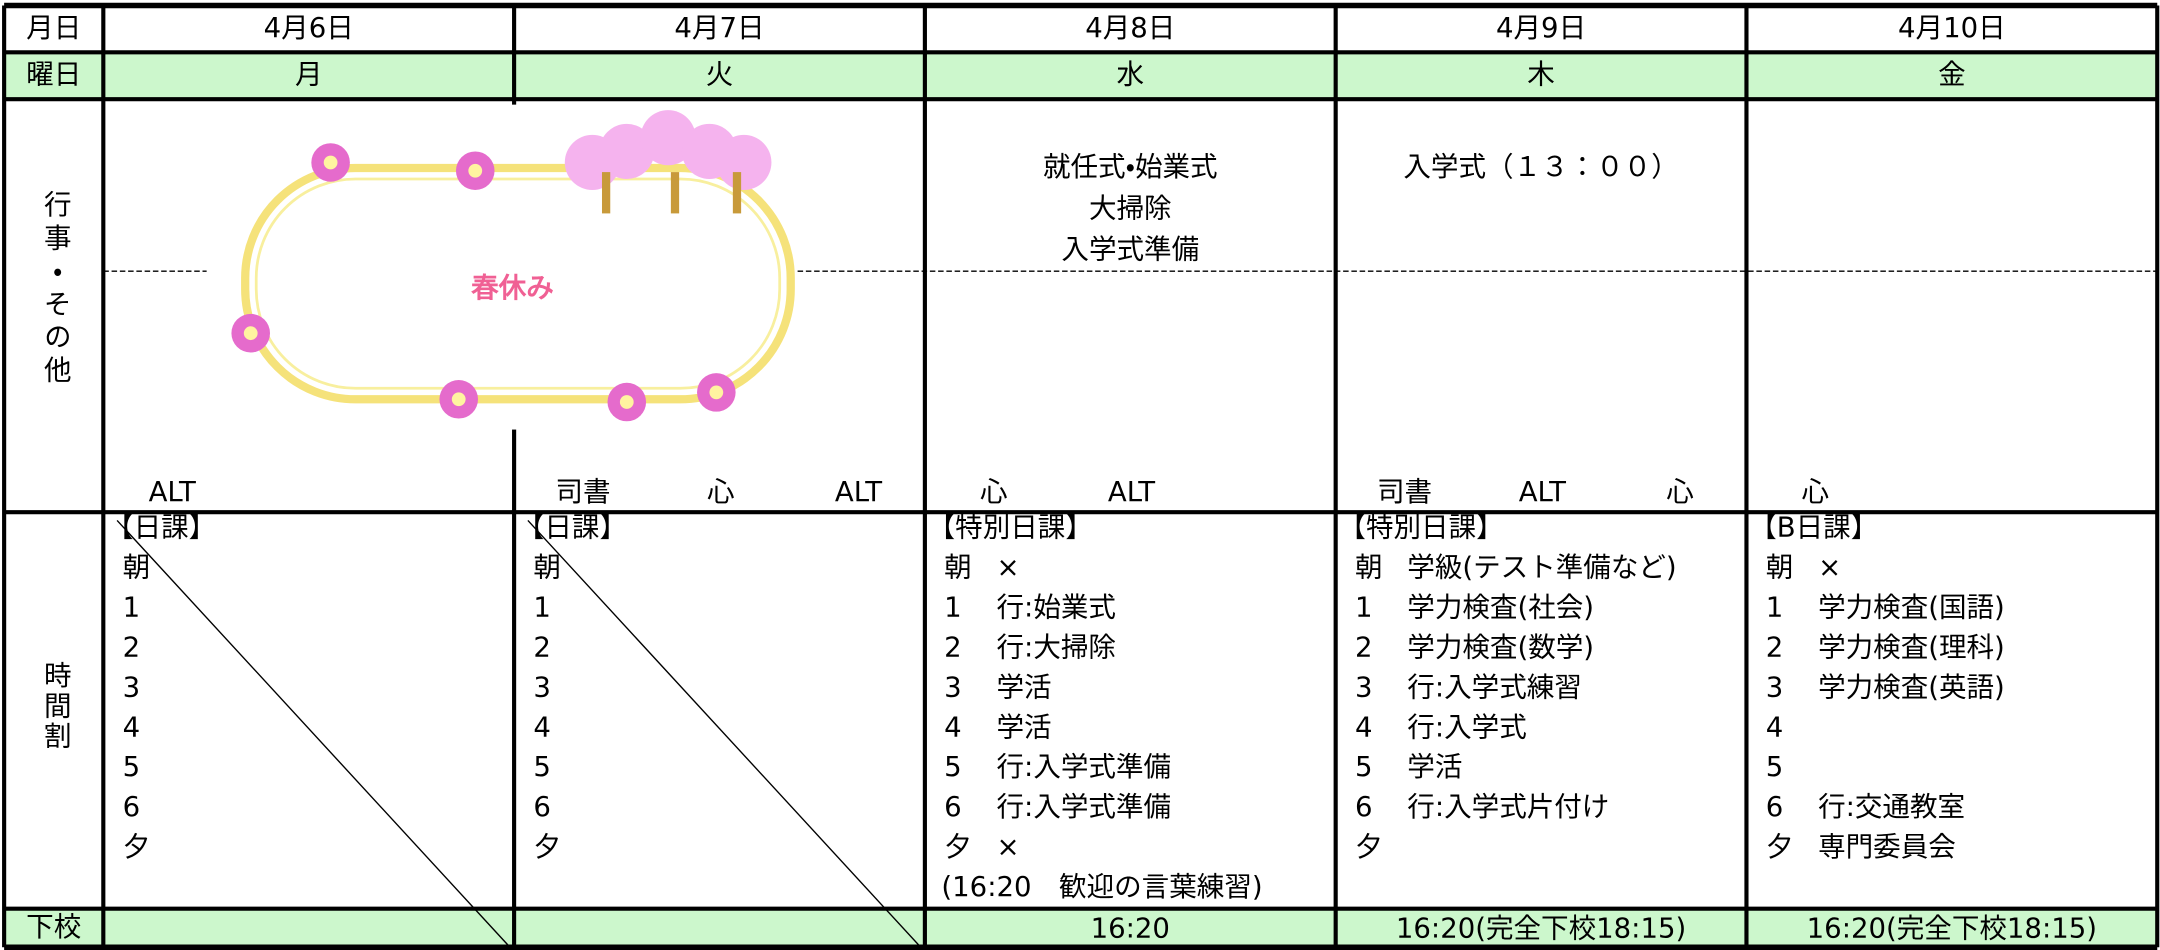  Describe the element at coordinates (53, 927) in the screenshot. I see `row-label: 下校` at that location.